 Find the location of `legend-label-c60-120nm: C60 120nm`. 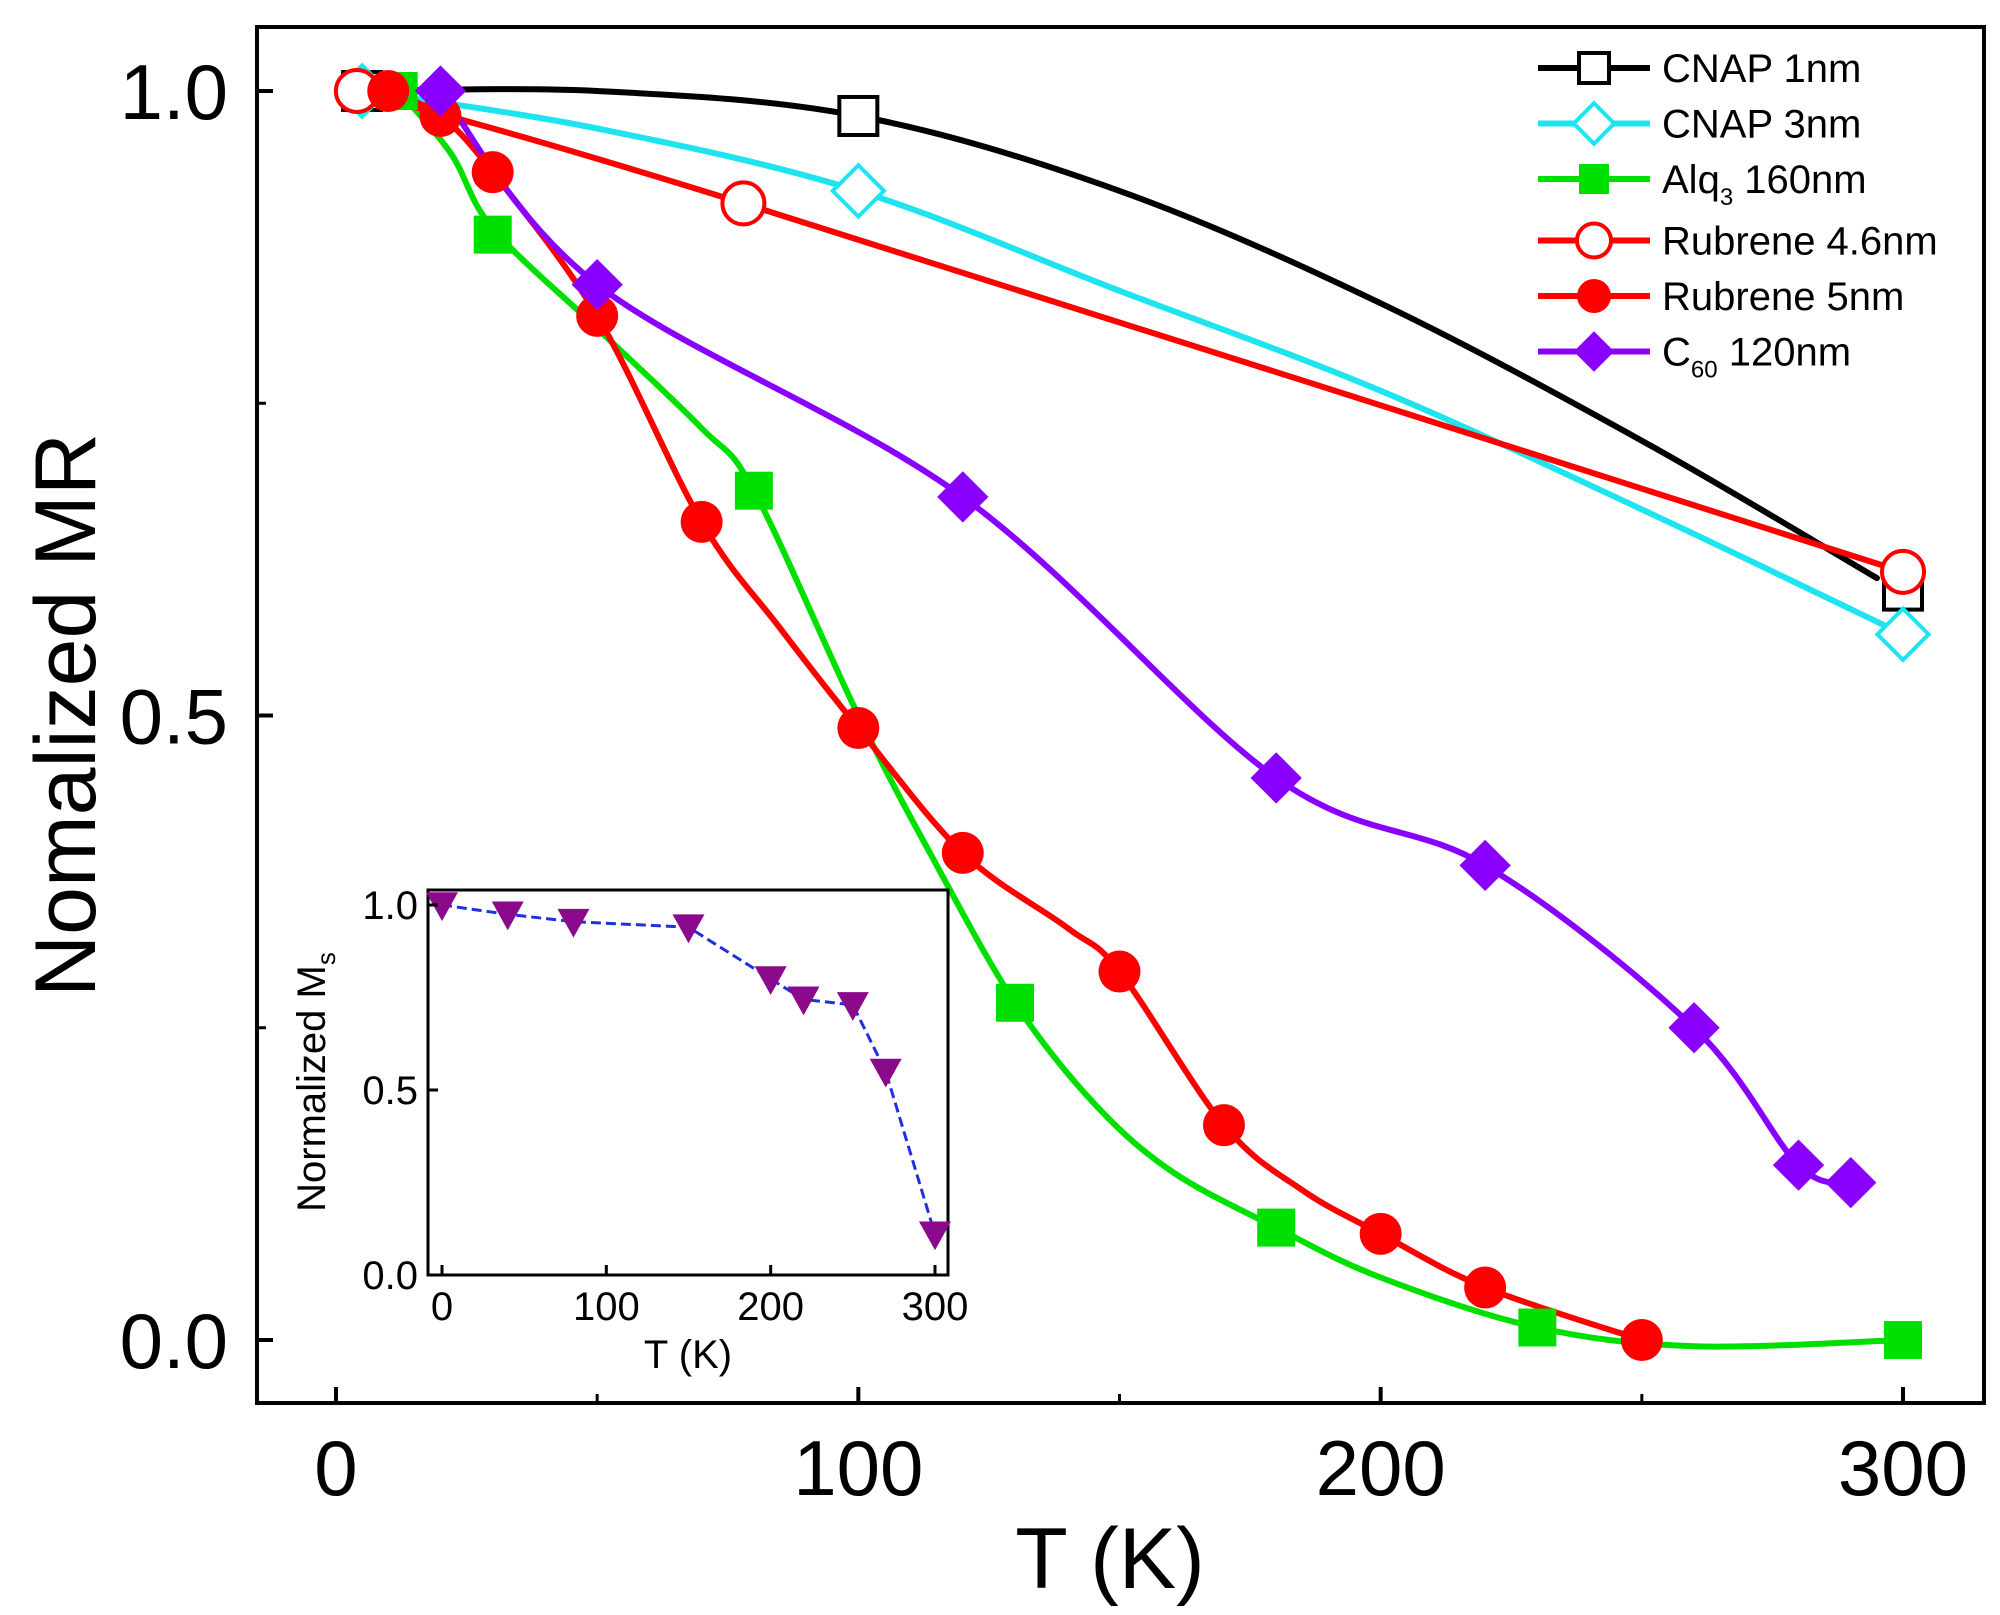

legend-label-c60-120nm: C60 120nm is located at coordinates (1756, 357).